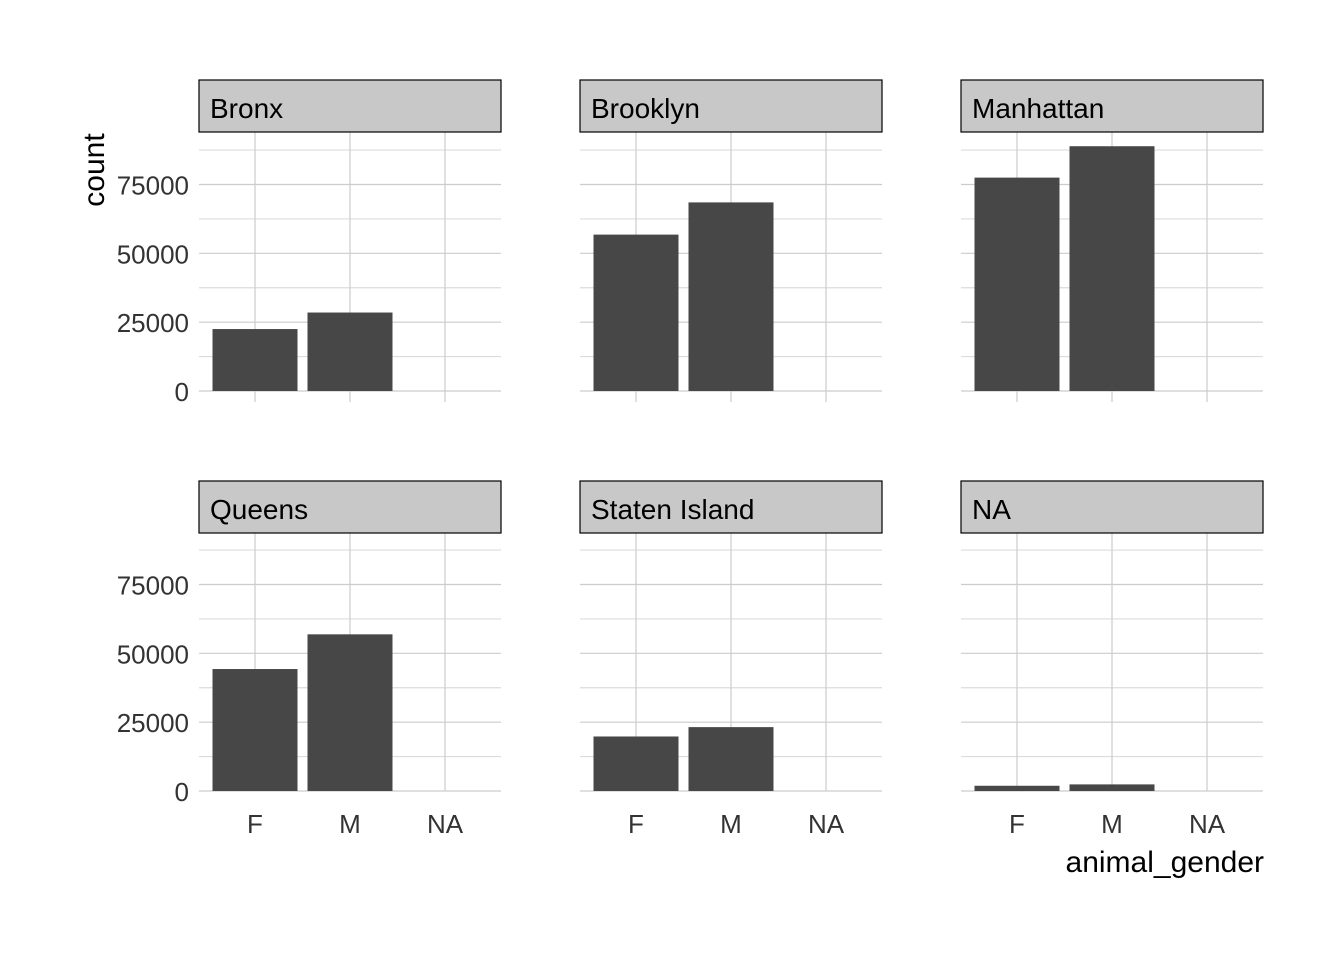 This screenshot has height=960, width=1344. I want to click on facet-panel-bronx: Bronx 0 25000 50000 75000, so click(309, 243).